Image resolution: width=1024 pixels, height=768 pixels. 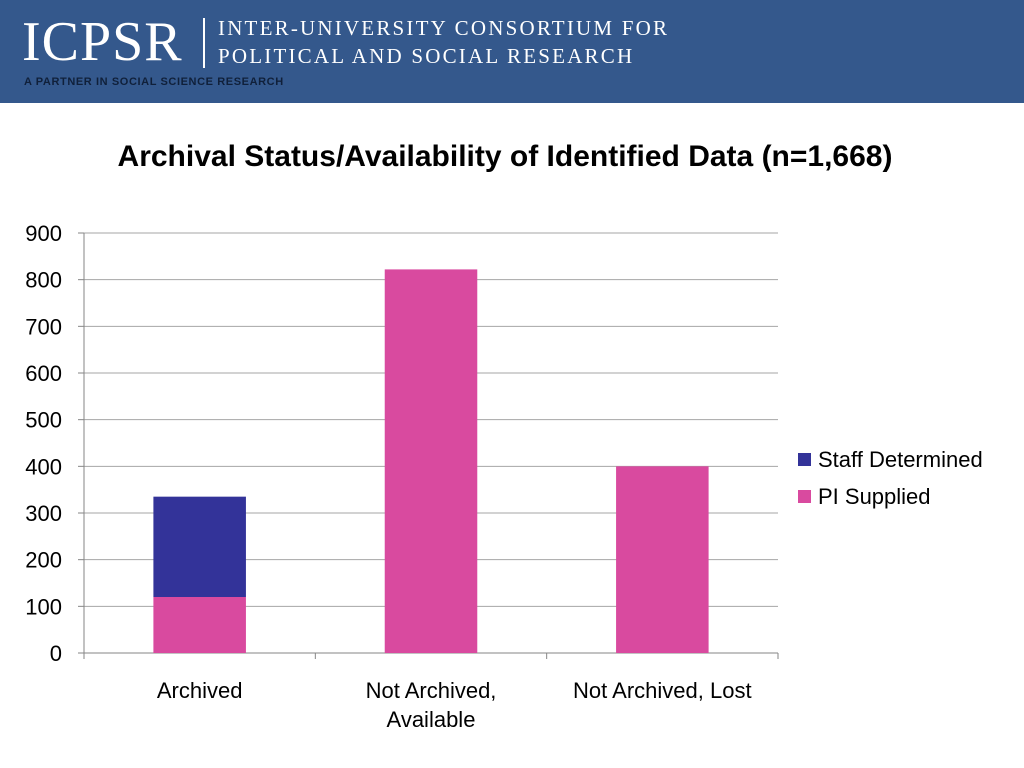 What do you see at coordinates (43, 373) in the screenshot?
I see `y-tick-label: 600` at bounding box center [43, 373].